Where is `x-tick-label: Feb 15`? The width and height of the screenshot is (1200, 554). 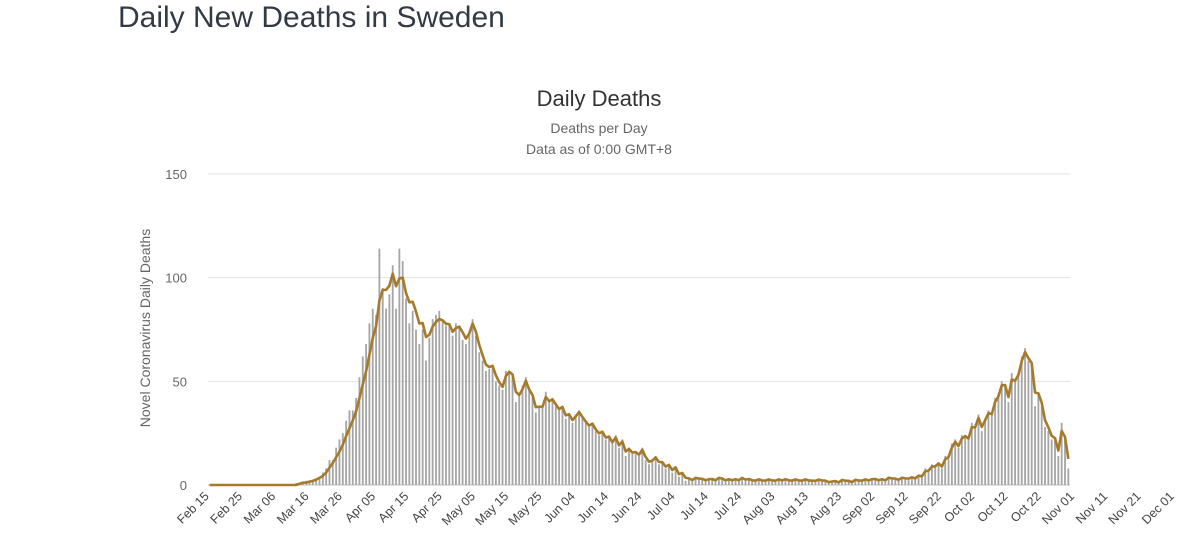 x-tick-label: Feb 15 is located at coordinates (192, 507).